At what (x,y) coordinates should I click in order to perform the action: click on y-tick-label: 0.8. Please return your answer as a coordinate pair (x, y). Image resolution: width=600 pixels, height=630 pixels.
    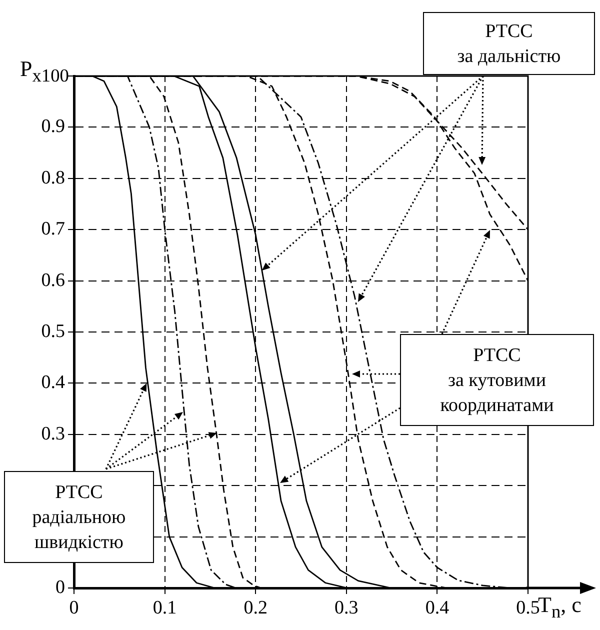
    Looking at the image, I should click on (53, 177).